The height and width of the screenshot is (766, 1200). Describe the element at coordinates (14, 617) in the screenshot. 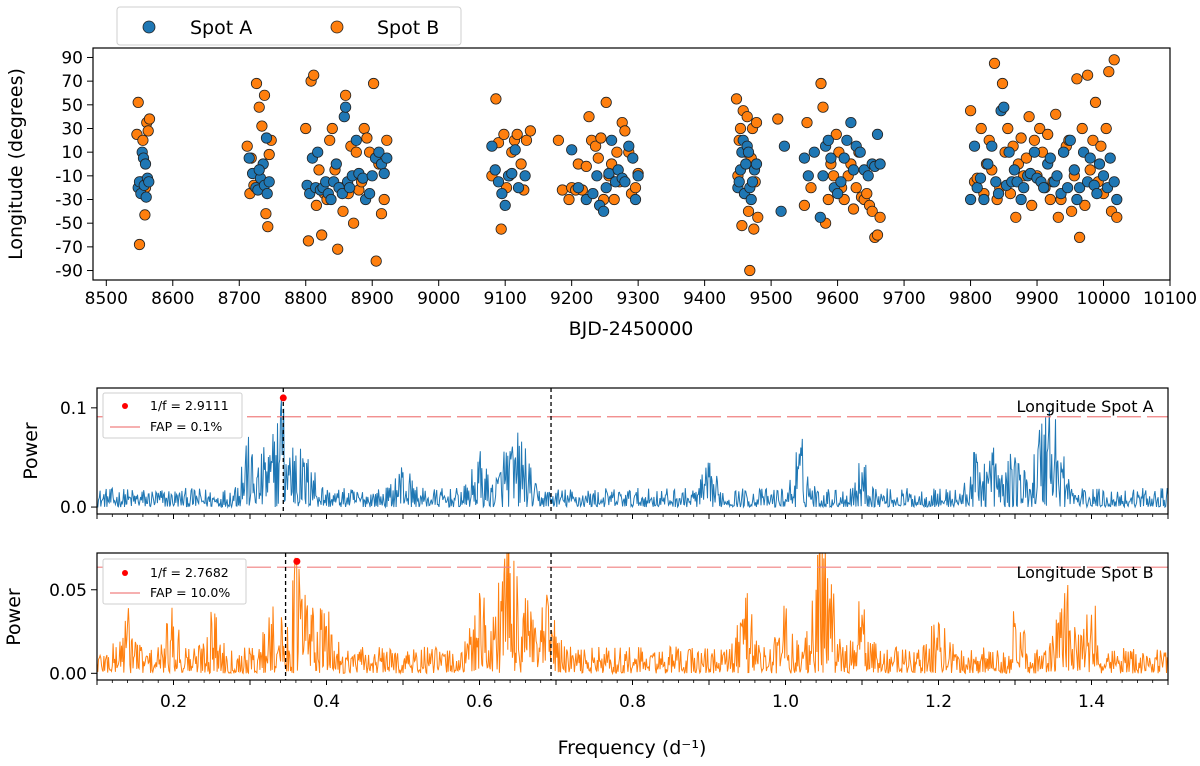

I see `periodogram-spot-b-y-label: Power` at that location.